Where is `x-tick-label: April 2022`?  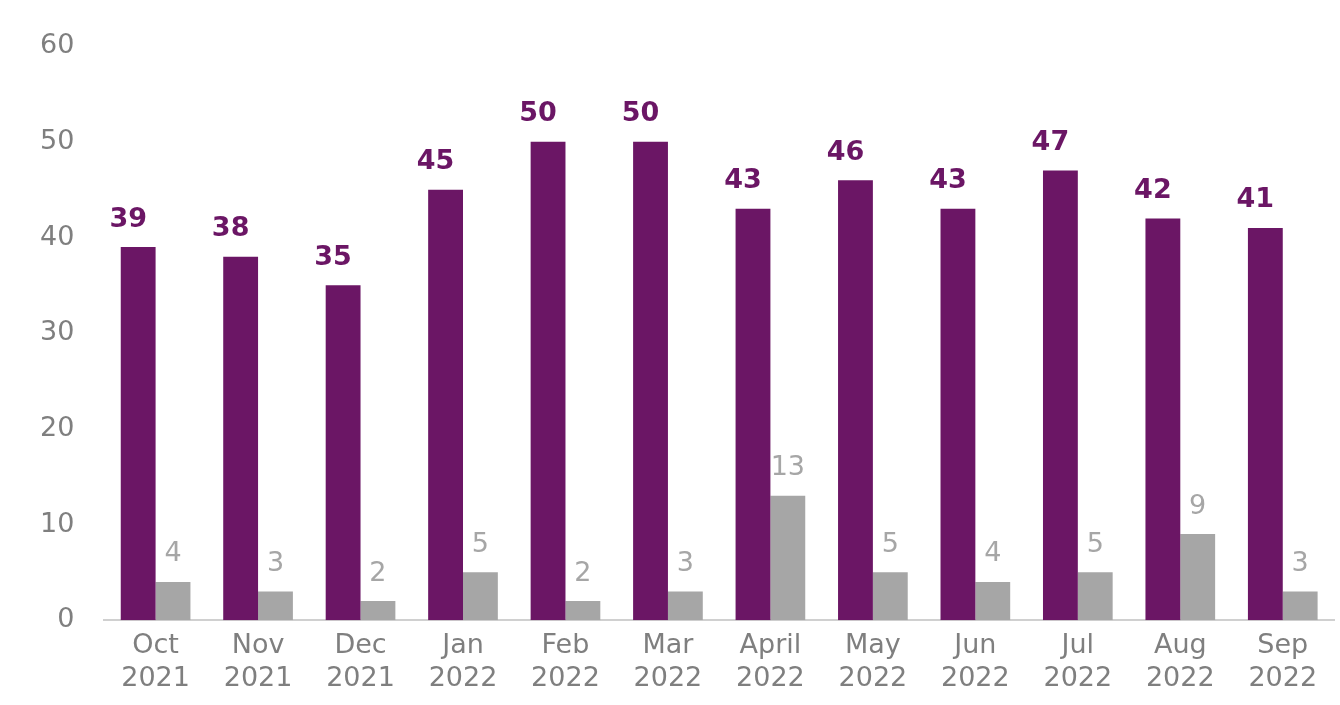 x-tick-label: April 2022 is located at coordinates (770, 660).